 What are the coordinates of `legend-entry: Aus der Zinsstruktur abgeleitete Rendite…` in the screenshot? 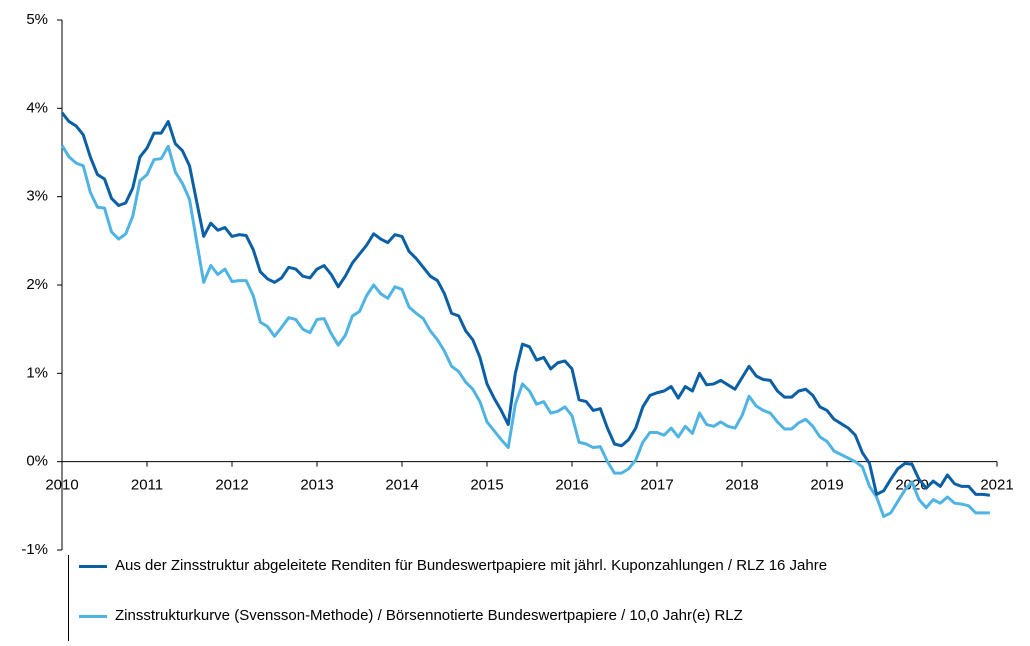 It's located at (532, 565).